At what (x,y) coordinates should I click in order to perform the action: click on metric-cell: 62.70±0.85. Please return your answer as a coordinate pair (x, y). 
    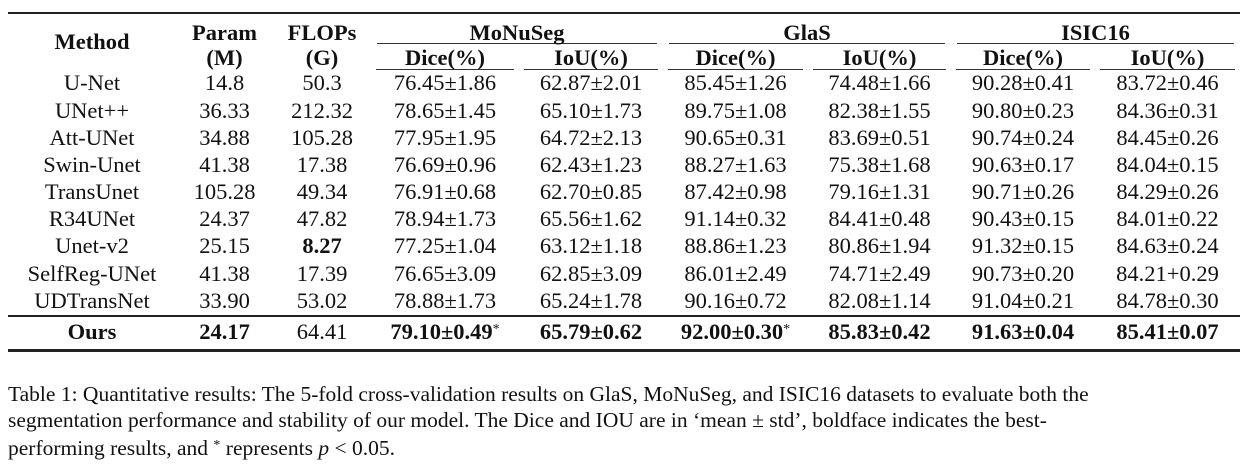
    Looking at the image, I should click on (591, 192).